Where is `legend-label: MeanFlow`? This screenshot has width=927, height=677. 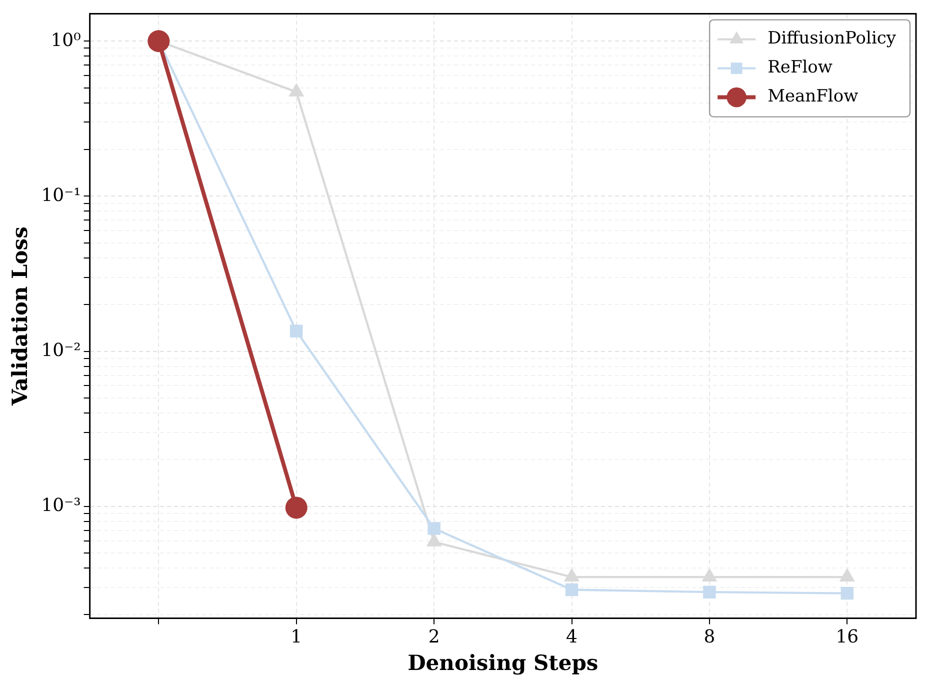 legend-label: MeanFlow is located at coordinates (813, 96).